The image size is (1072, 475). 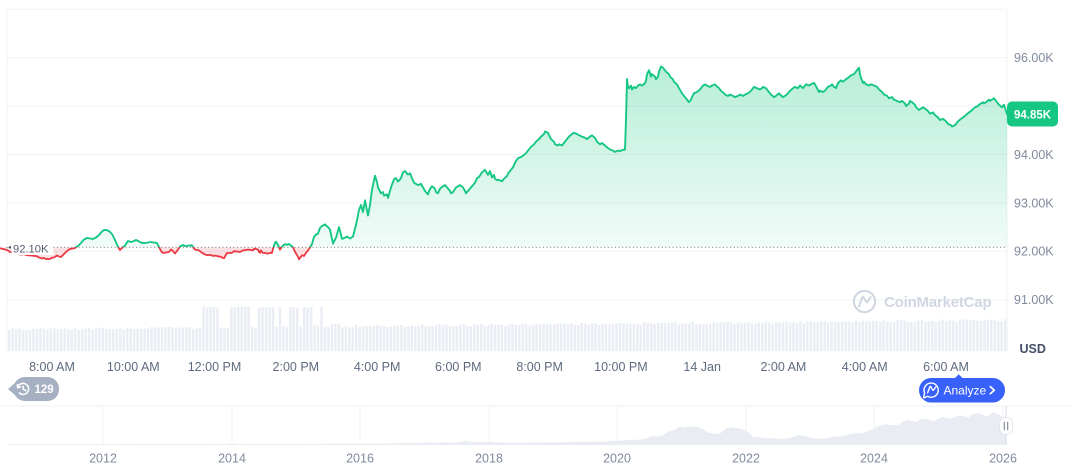 What do you see at coordinates (865, 367) in the screenshot?
I see `svg-text: 4:00 AM` at bounding box center [865, 367].